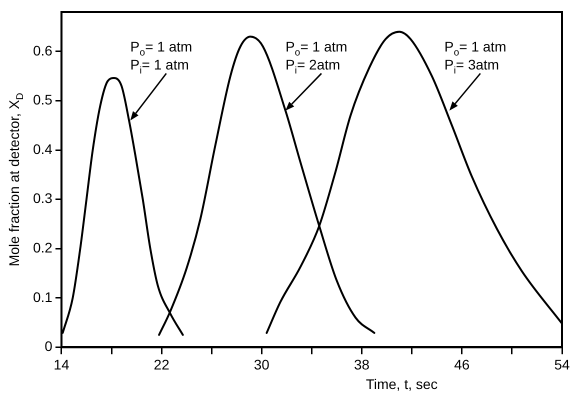 Image resolution: width=578 pixels, height=405 pixels. Describe the element at coordinates (162, 364) in the screenshot. I see `x-tick-label: 22` at that location.